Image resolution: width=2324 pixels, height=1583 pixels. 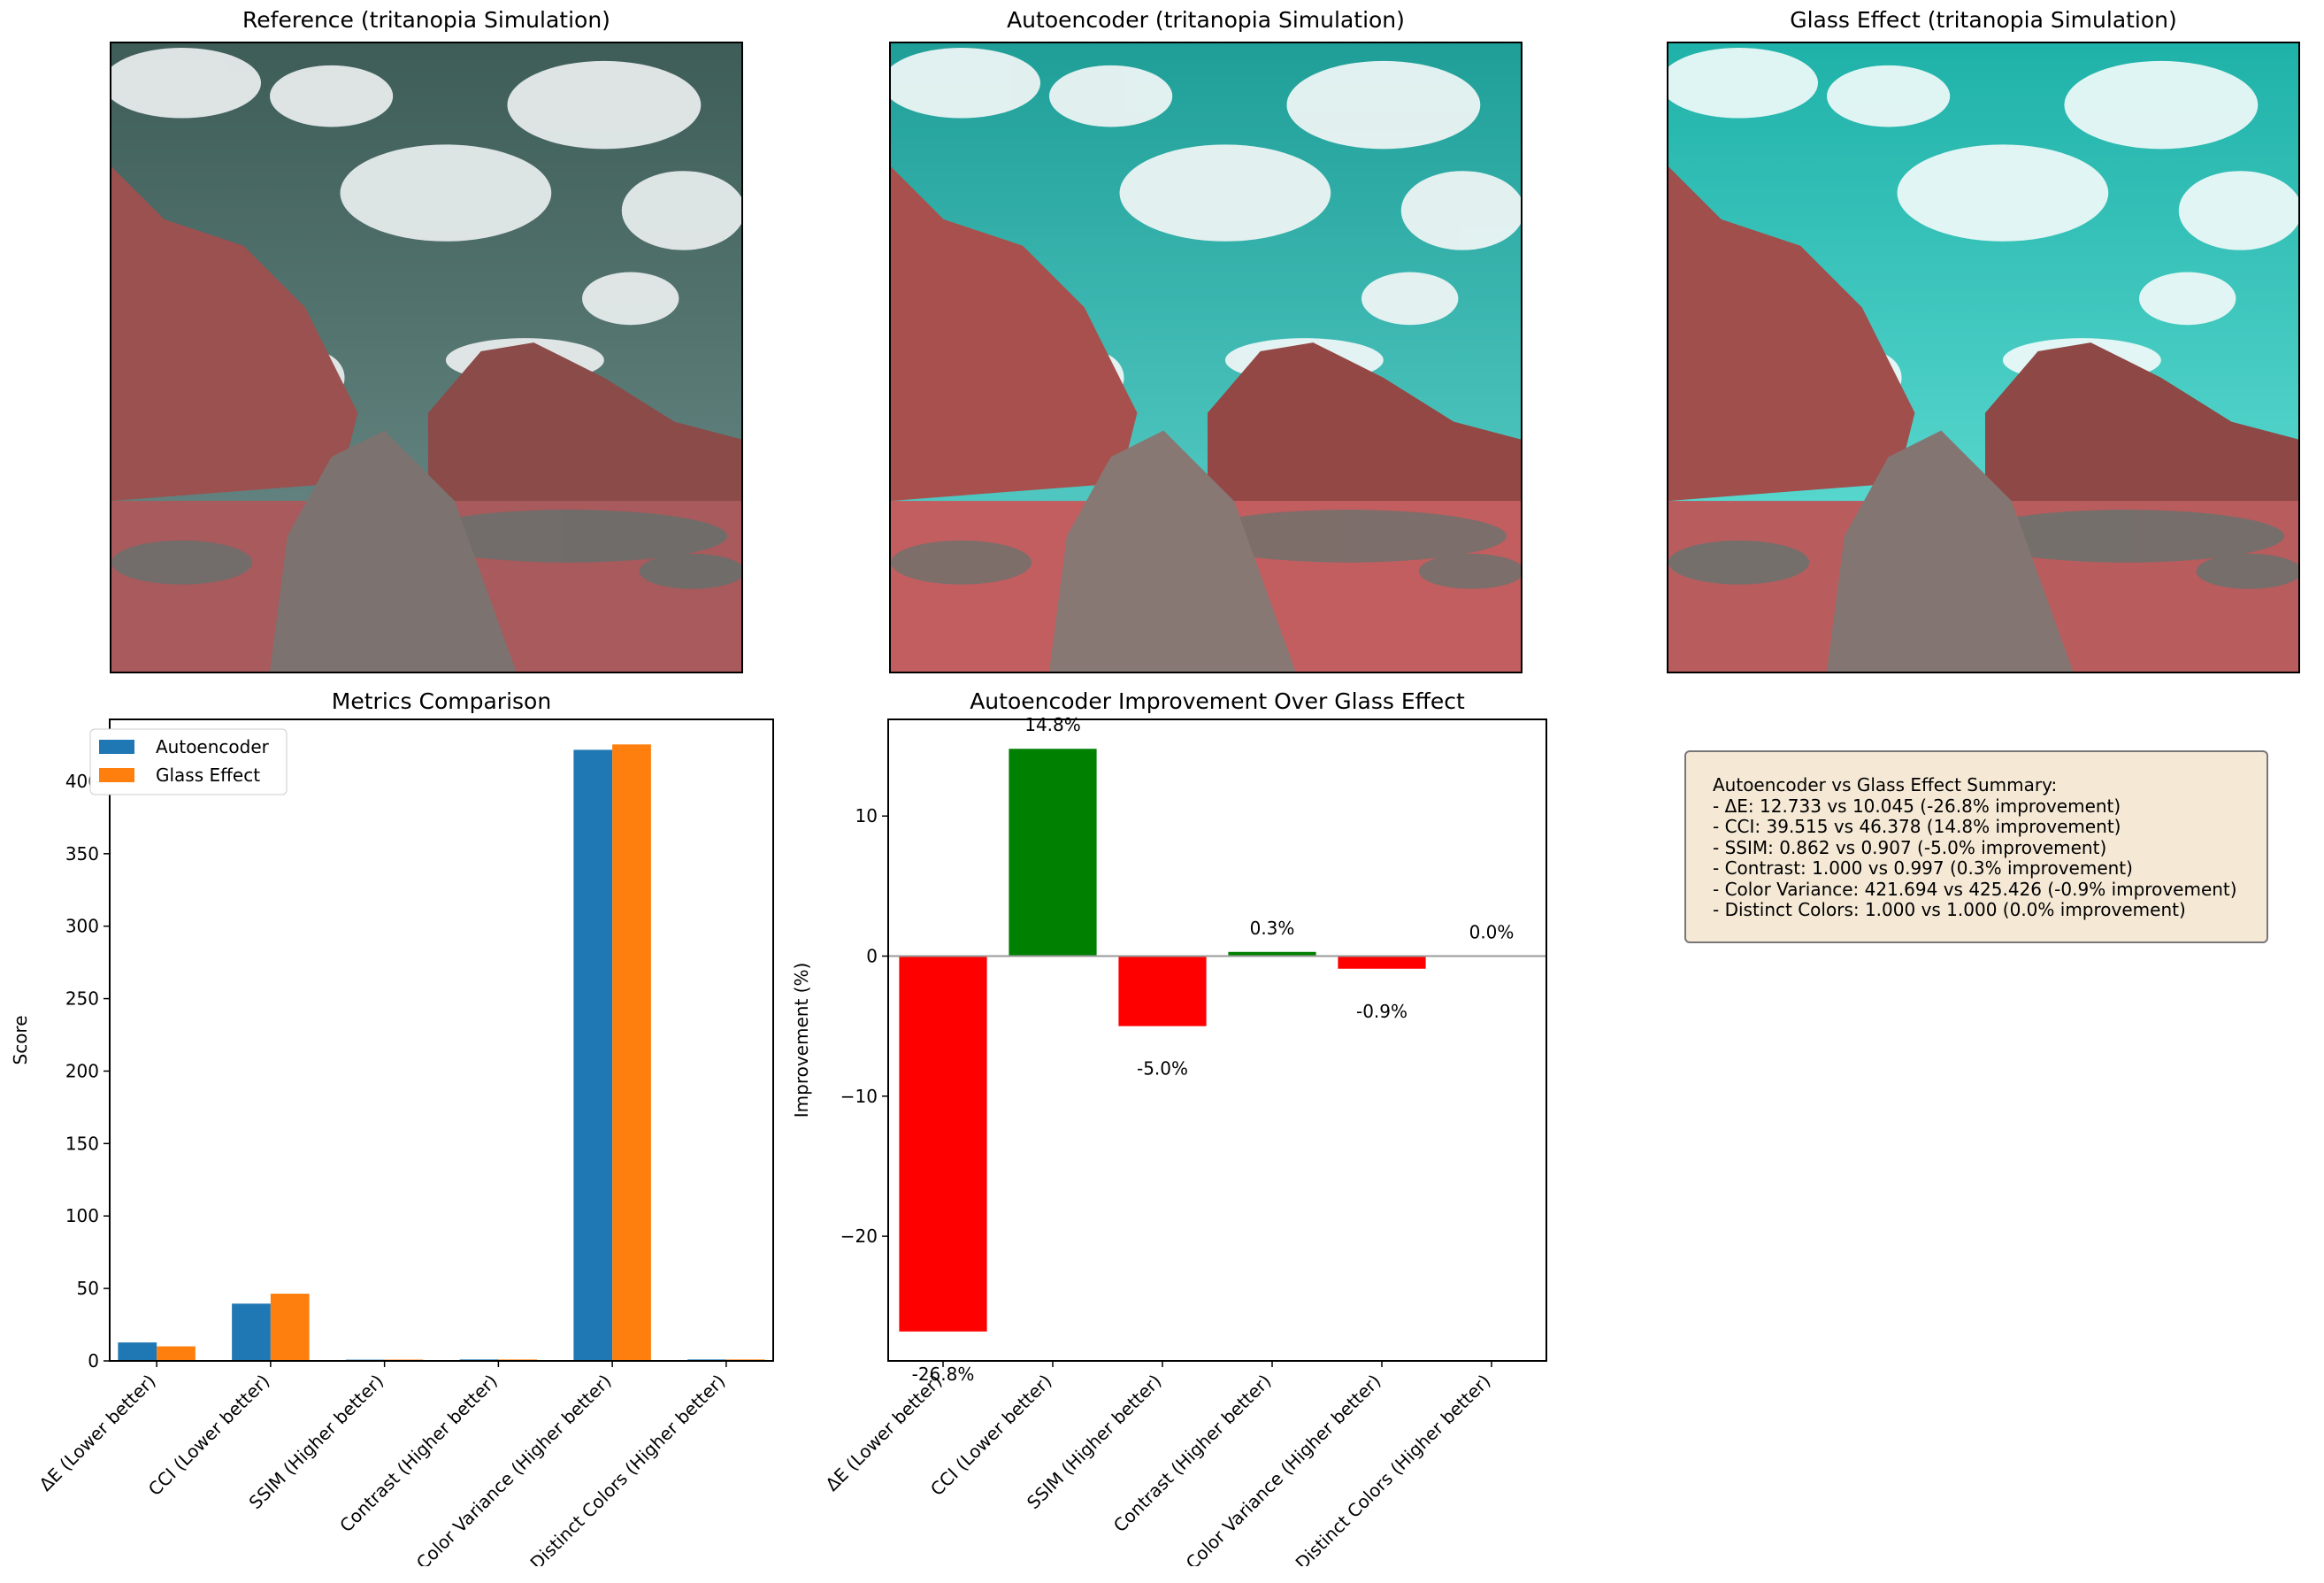 I want to click on autoencoder-image, so click(x=1206, y=357).